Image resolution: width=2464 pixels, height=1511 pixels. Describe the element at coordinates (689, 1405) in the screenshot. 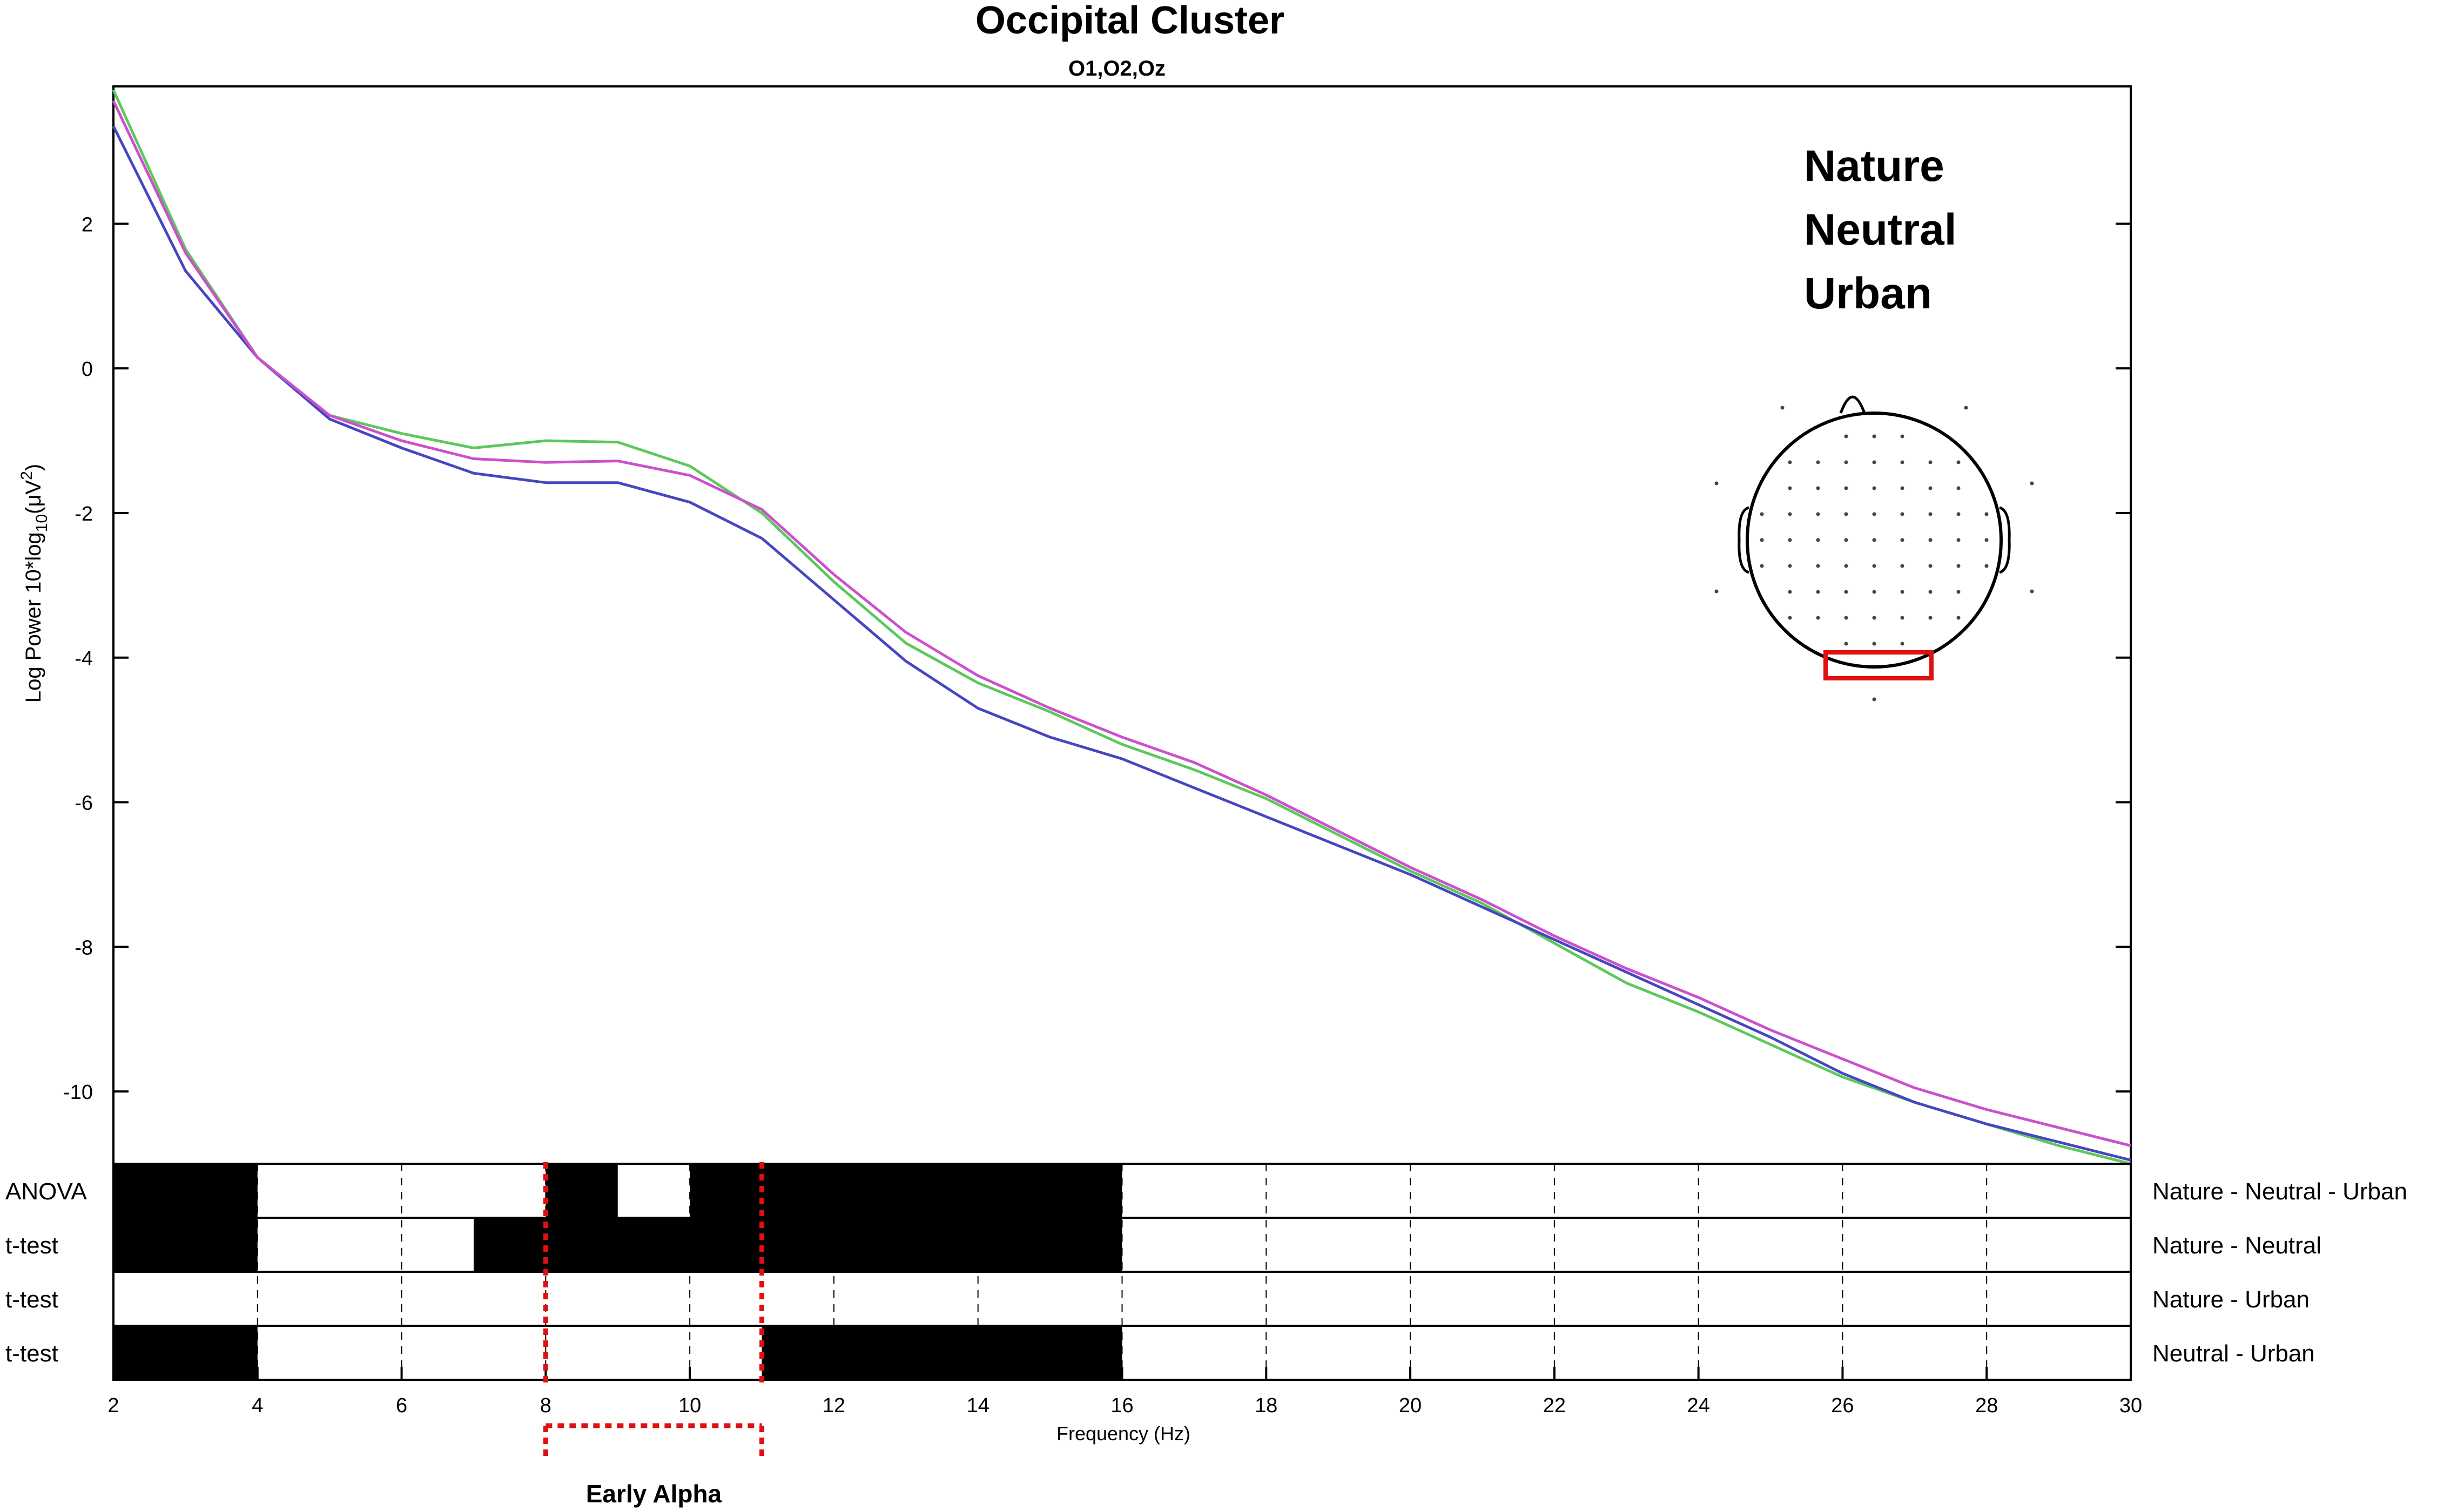

I see `x-tick-label-4: 10` at that location.